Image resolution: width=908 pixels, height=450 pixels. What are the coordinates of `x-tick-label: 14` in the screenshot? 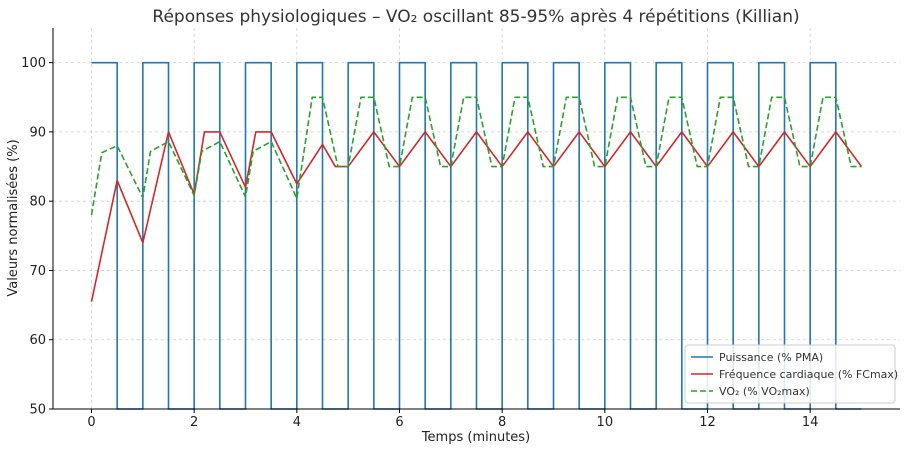 It's located at (810, 422).